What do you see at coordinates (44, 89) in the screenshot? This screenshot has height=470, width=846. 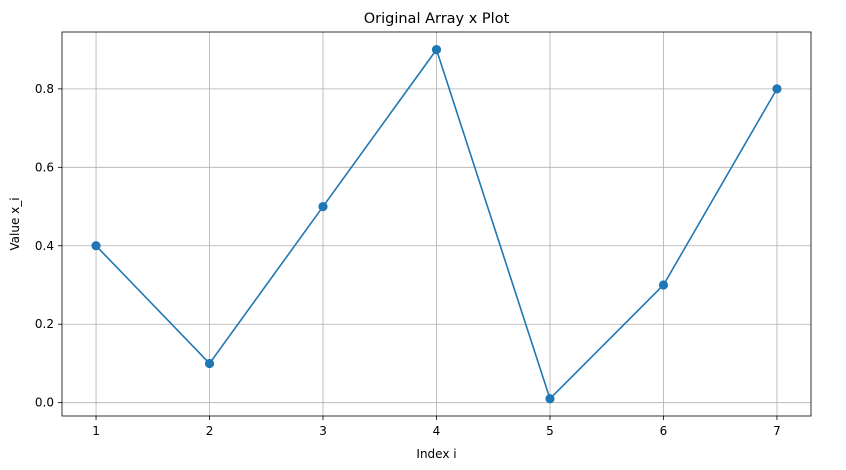 I see `y-tick-label: 0.8` at bounding box center [44, 89].